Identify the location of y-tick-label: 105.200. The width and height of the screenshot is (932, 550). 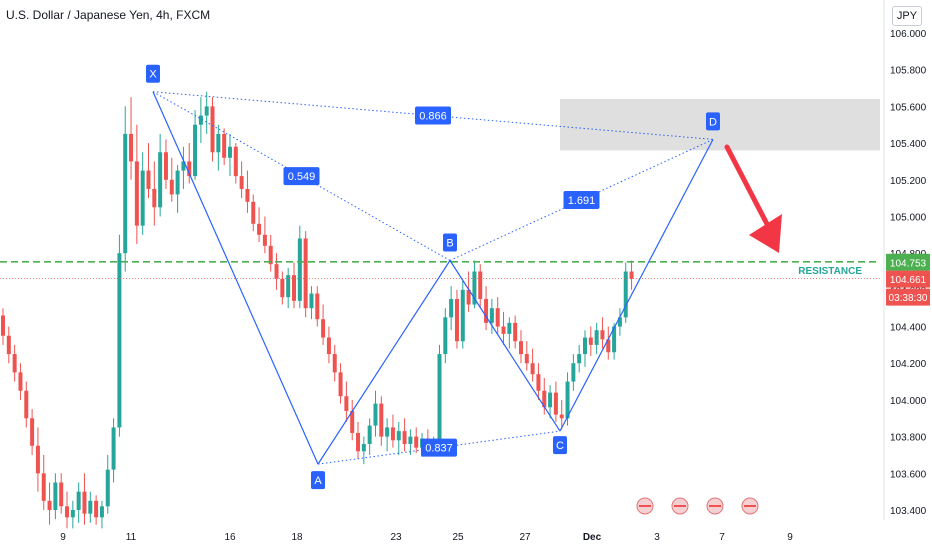
(908, 181).